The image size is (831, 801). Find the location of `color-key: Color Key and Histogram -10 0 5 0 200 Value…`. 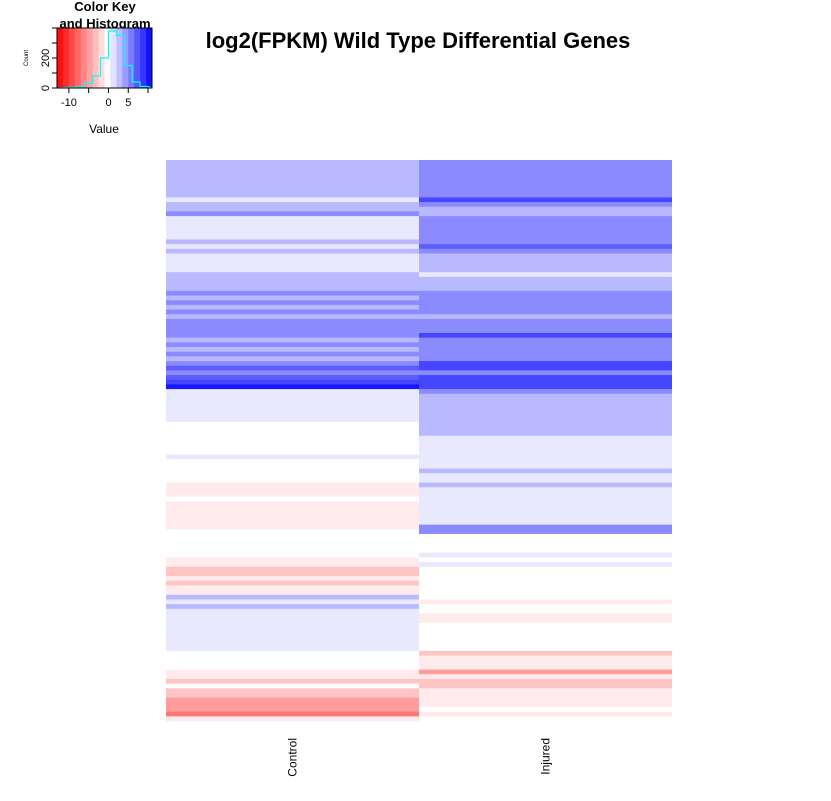

color-key: Color Key and Histogram -10 0 5 0 200 Value… is located at coordinates (88, 68).